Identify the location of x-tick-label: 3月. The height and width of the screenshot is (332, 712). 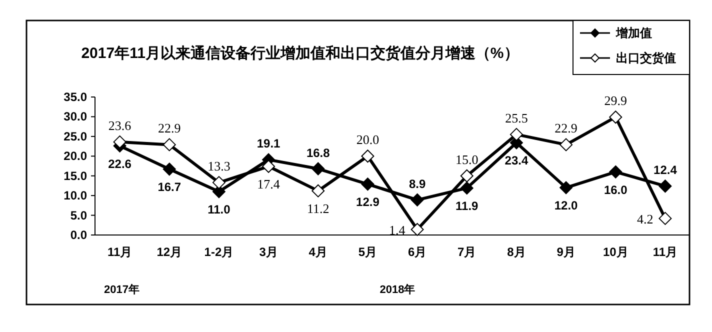
(268, 252).